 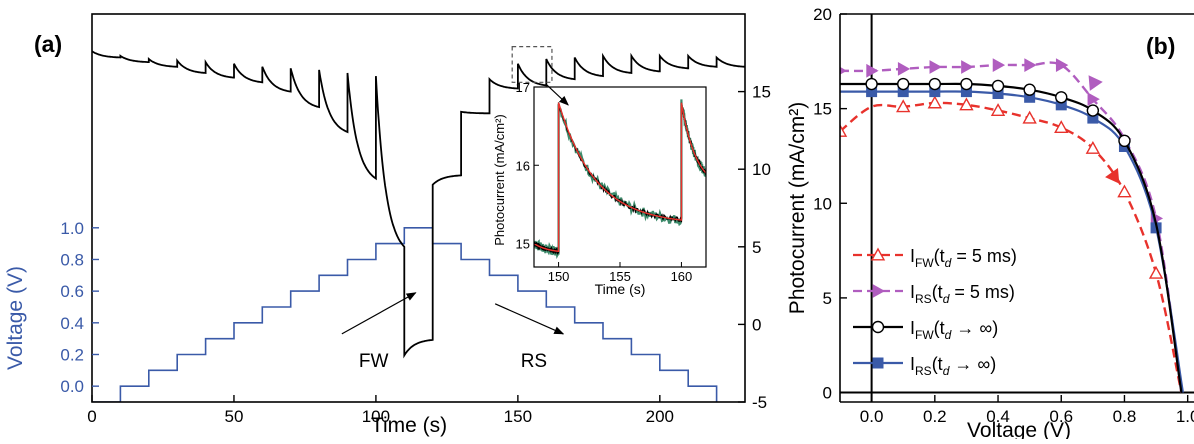 I want to click on legend-entry-1-part-3: d, so click(x=946, y=299).